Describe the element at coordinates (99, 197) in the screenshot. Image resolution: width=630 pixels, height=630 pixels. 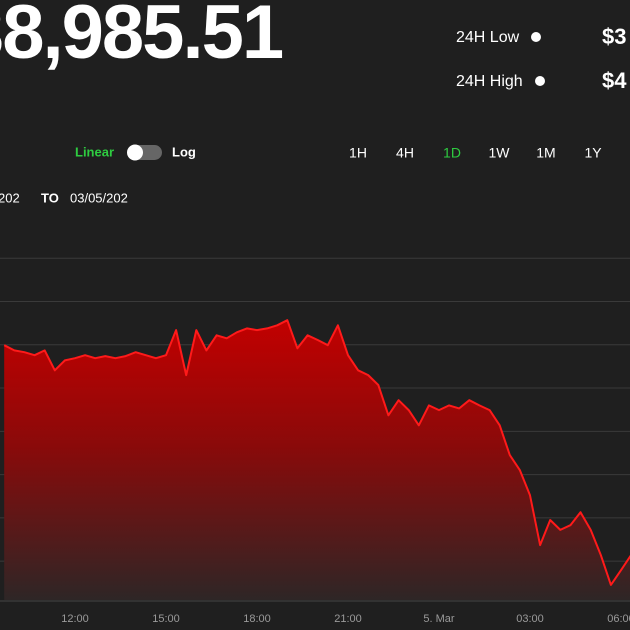
I see `date-to: 03/05/202` at that location.